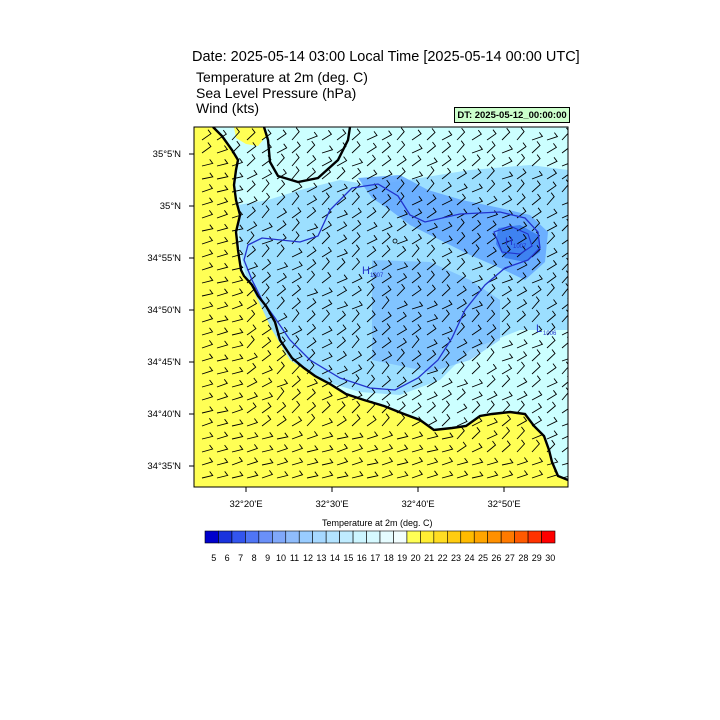 The image size is (720, 720). What do you see at coordinates (402, 558) in the screenshot?
I see `colorbar-label: 19` at bounding box center [402, 558].